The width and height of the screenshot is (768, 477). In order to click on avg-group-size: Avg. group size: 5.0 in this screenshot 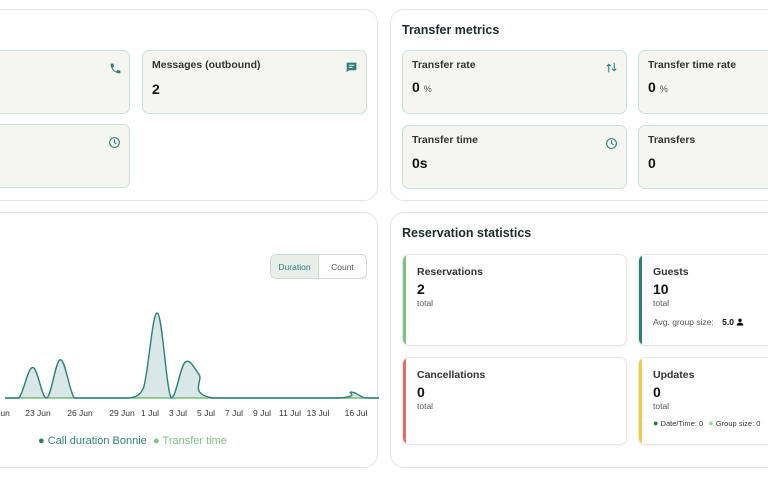, I will do `click(698, 322)`.